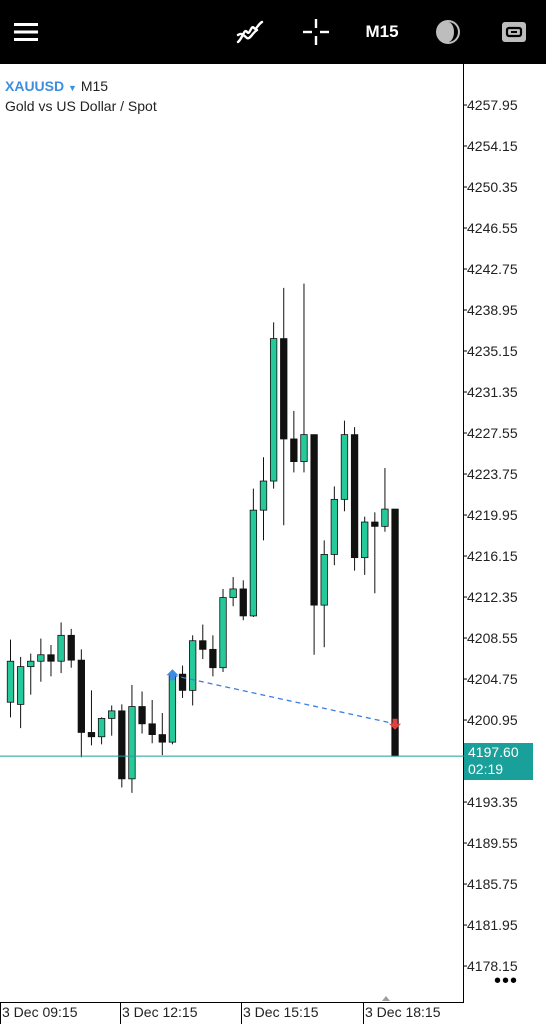 This screenshot has height=1024, width=546. I want to click on price-tick-label: 4193.35, so click(492, 802).